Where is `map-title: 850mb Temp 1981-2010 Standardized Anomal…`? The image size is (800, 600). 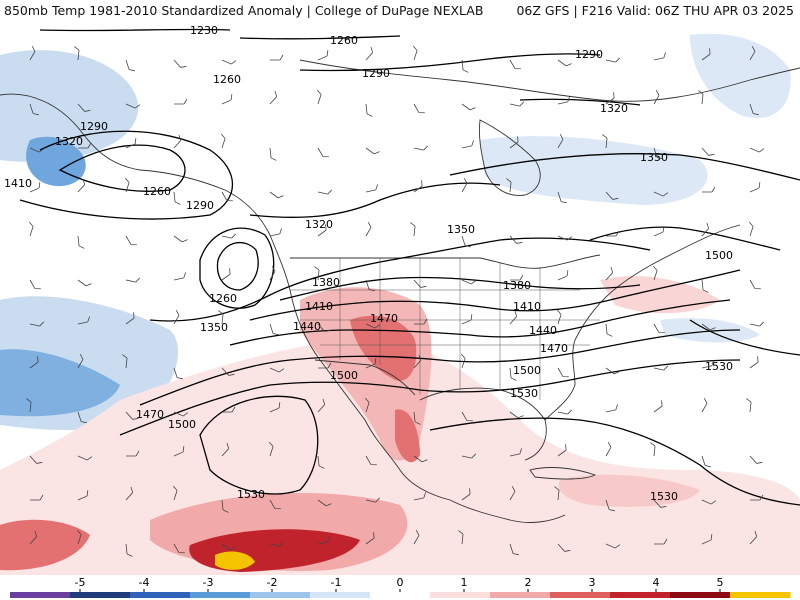
map-title: 850mb Temp 1981-2010 Standardized Anomal… is located at coordinates (244, 10).